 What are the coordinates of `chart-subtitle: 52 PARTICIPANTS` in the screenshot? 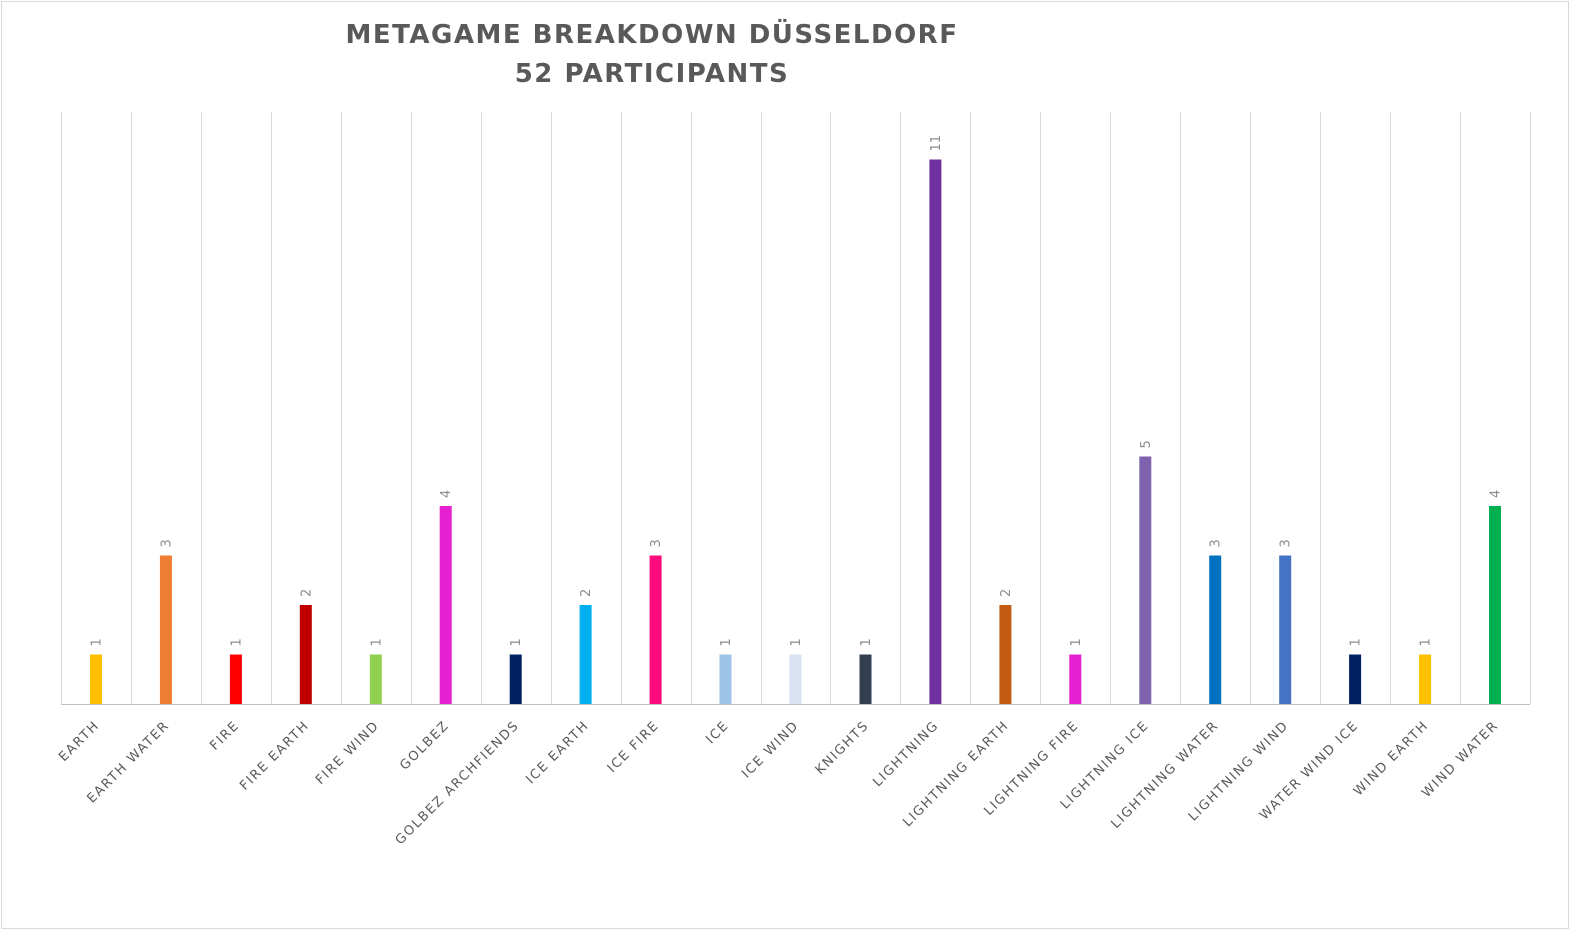 It's located at (652, 74).